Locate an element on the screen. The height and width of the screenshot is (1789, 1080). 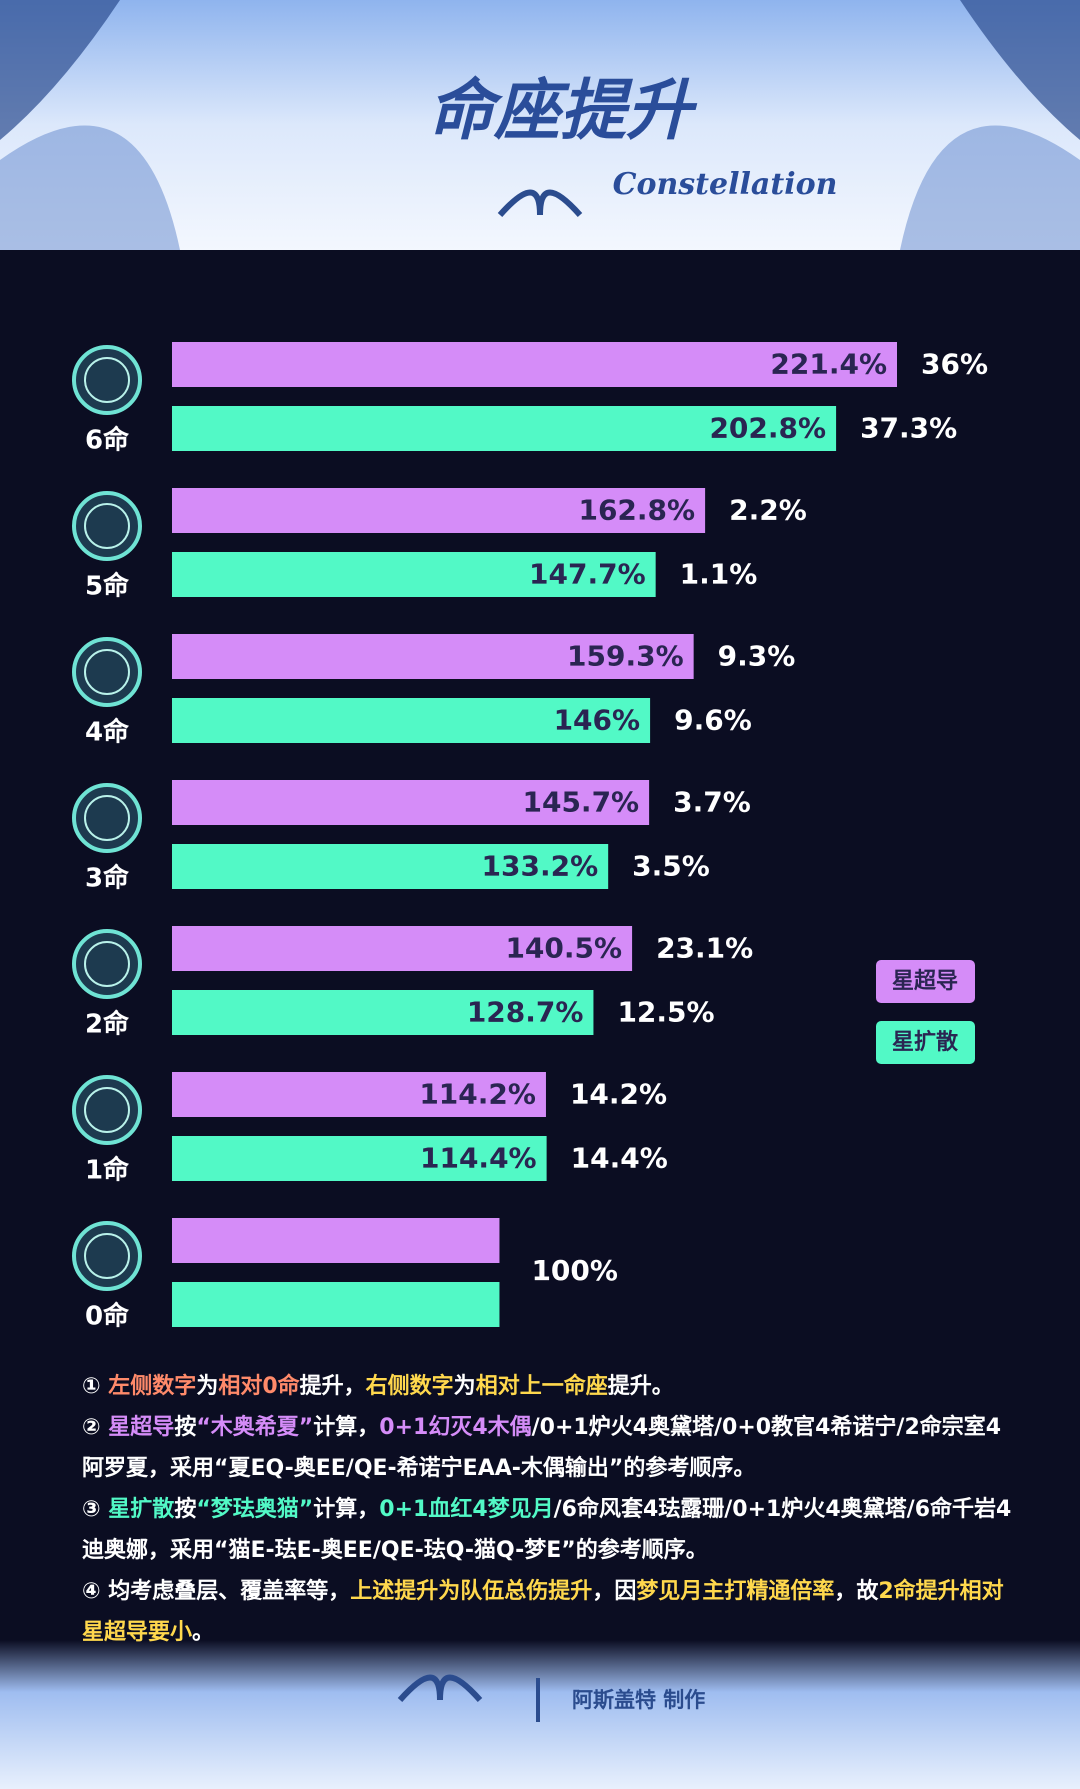
increase-label: 9.3% is located at coordinates (757, 656).